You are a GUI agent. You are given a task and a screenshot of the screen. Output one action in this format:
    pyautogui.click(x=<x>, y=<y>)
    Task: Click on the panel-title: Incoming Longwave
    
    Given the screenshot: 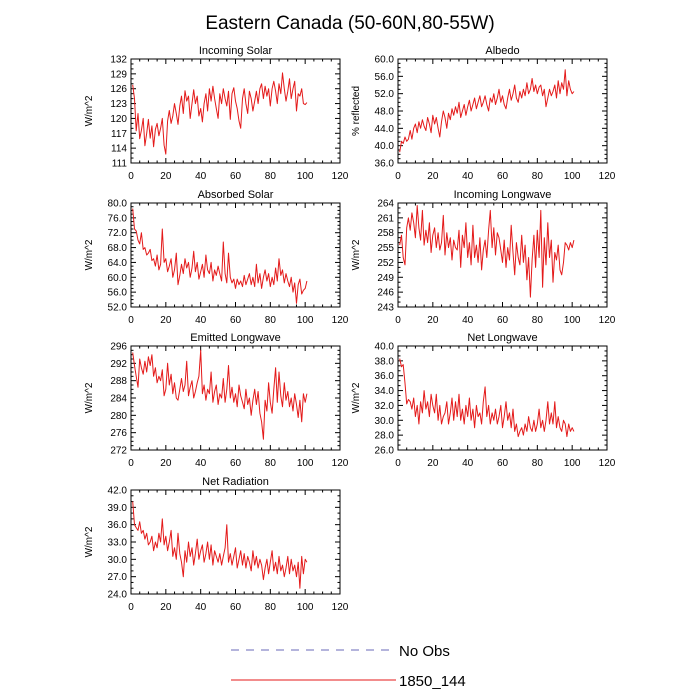 What is the action you would take?
    pyautogui.click(x=503, y=195)
    